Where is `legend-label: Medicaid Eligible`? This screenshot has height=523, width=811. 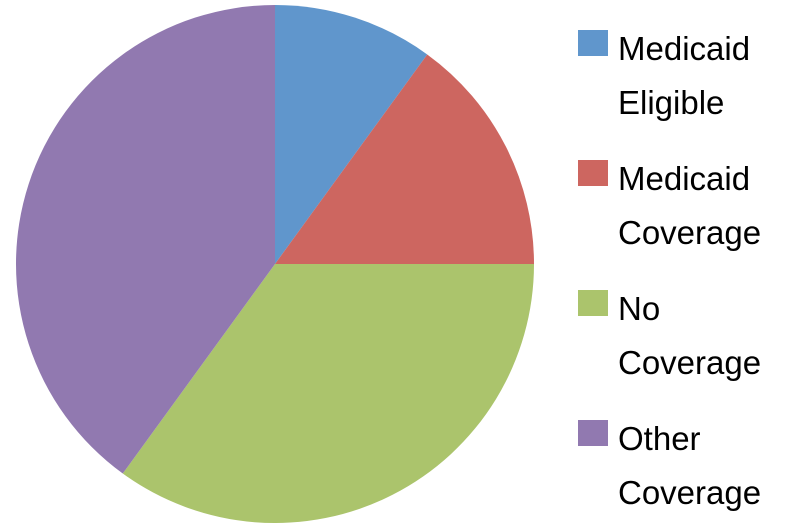 legend-label: Medicaid Eligible is located at coordinates (684, 75).